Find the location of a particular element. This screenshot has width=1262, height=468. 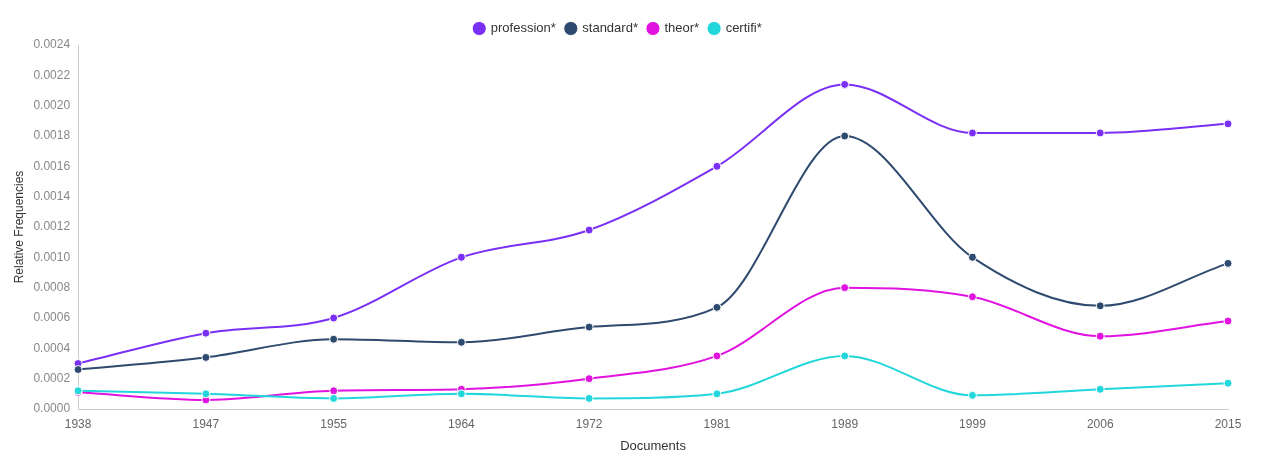

y-tick-label: 0.0016 is located at coordinates (52, 165).